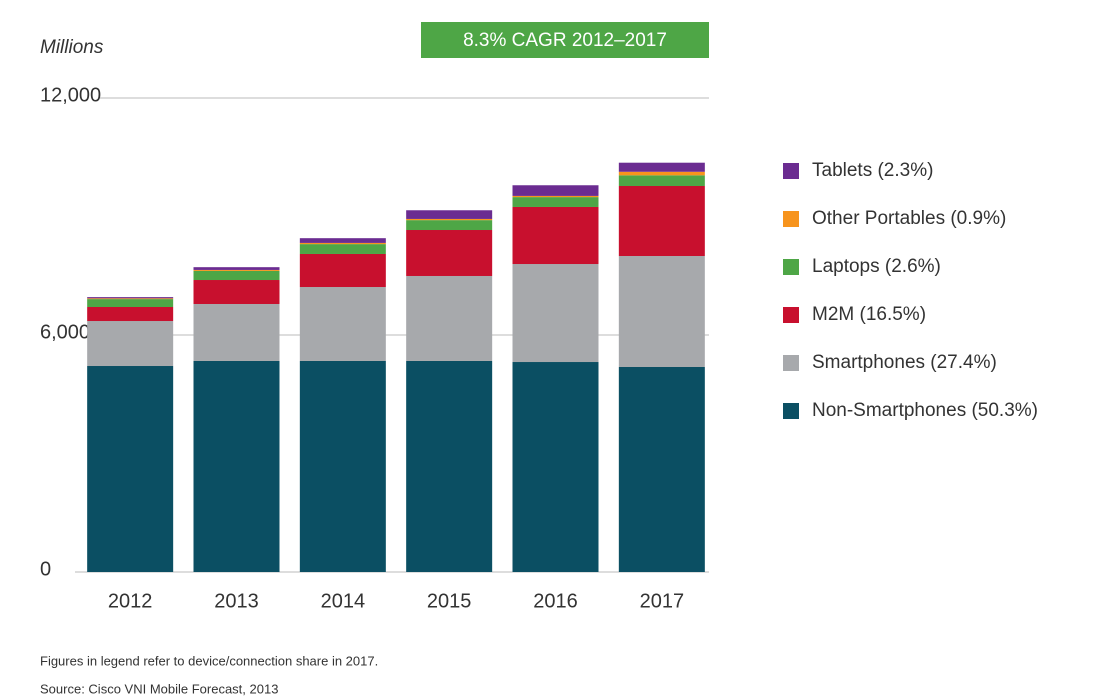  I want to click on legend-label: Non-Smartphones (50.3%), so click(925, 410).